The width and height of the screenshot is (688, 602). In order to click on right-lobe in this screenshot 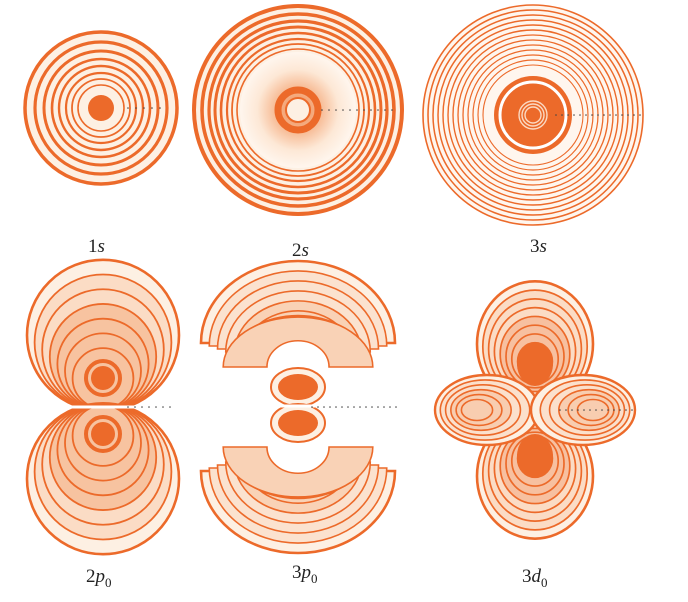, I will do `click(583, 410)`.